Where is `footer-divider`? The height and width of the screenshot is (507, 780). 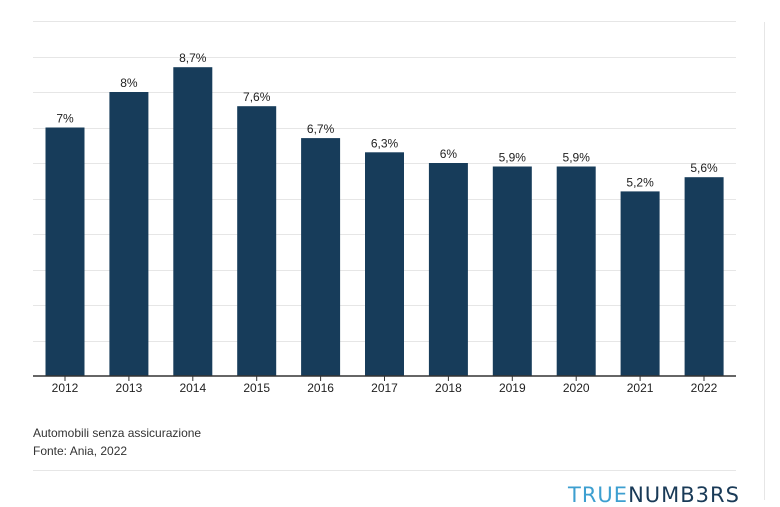
footer-divider is located at coordinates (384, 470).